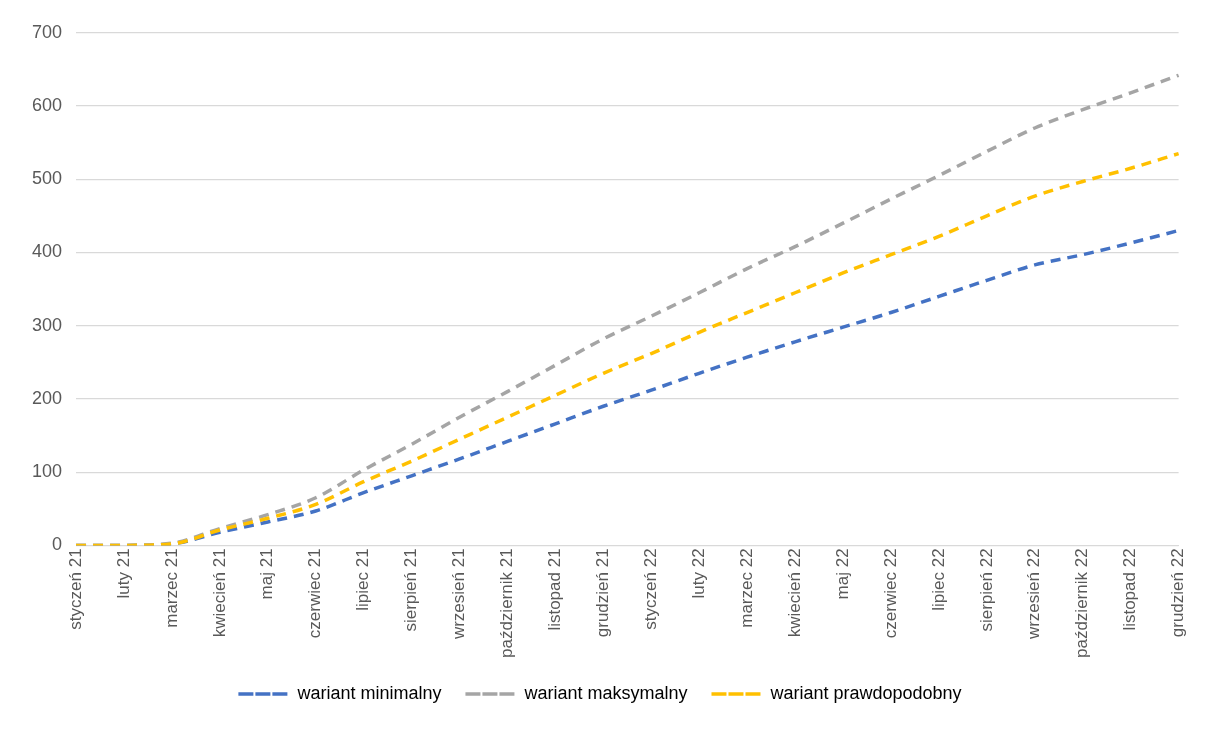  Describe the element at coordinates (865, 692) in the screenshot. I see `legend-label: wariant prawdopodobny` at that location.